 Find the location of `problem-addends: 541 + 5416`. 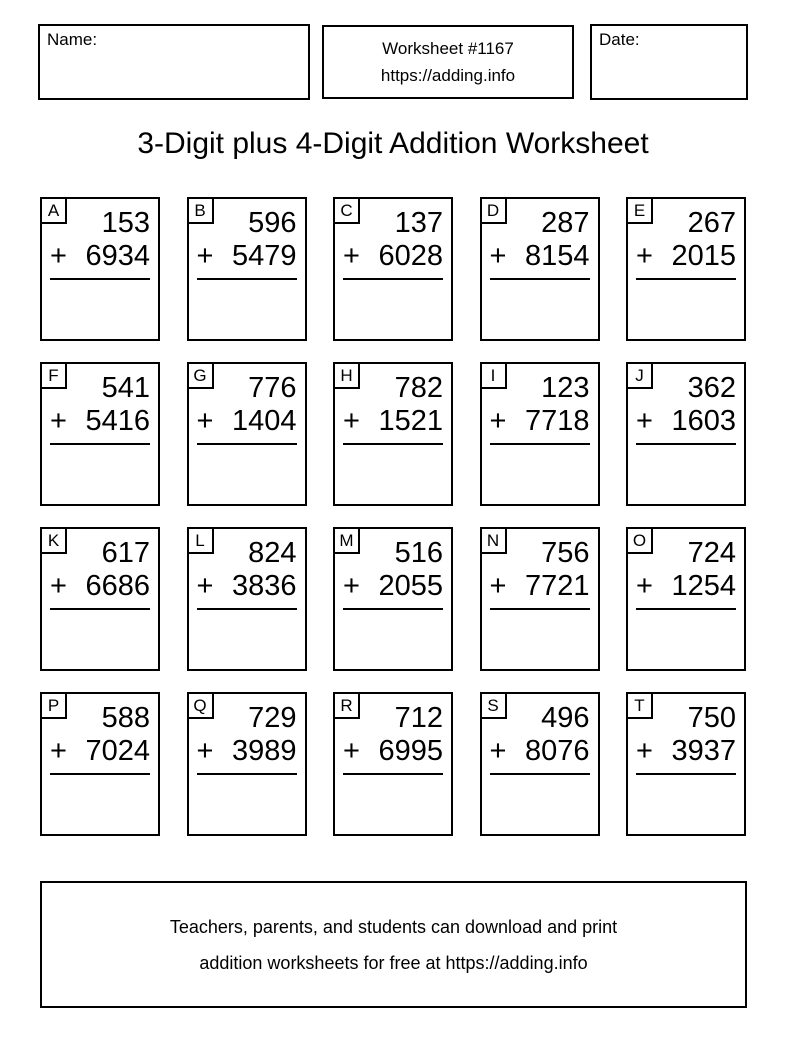

problem-addends: 541 + 5416 is located at coordinates (100, 405).